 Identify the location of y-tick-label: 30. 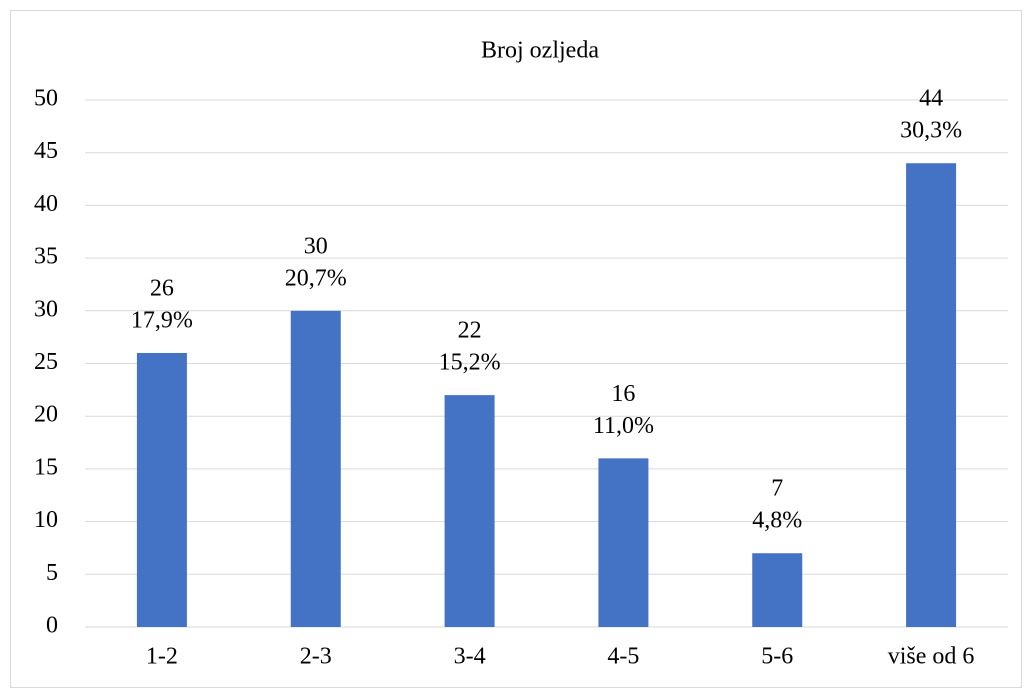
(46, 309).